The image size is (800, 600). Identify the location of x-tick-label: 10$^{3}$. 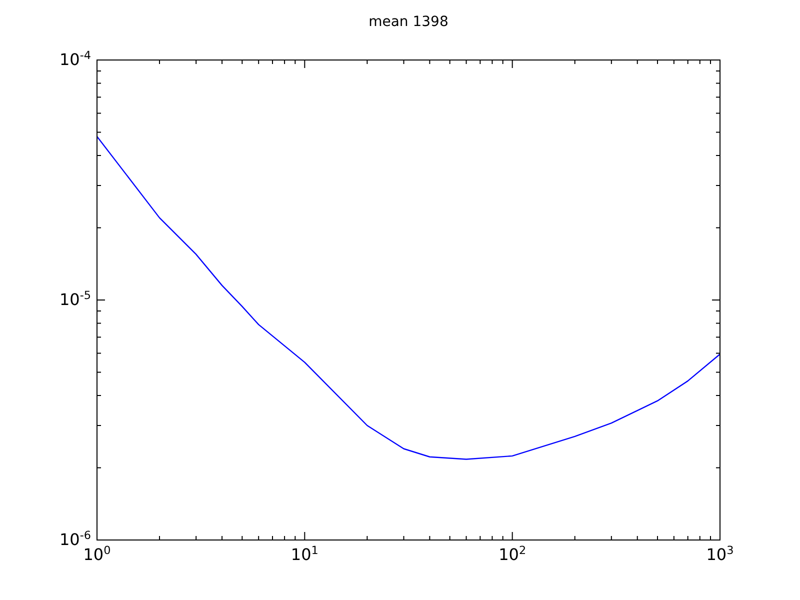
(720, 554).